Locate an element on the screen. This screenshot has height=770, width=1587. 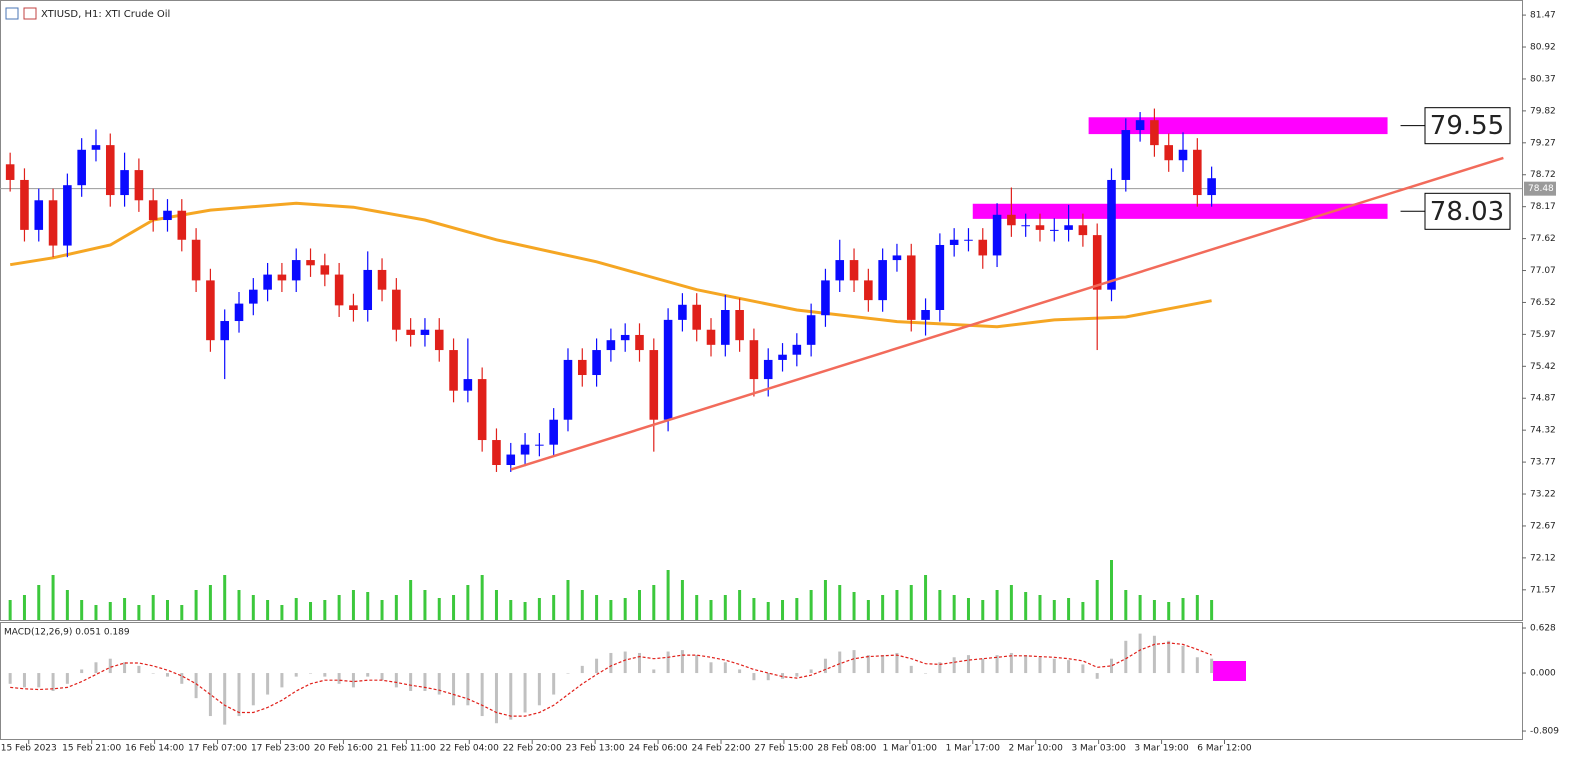
x-tick-label: 1 Mar 01:00 is located at coordinates (910, 749).